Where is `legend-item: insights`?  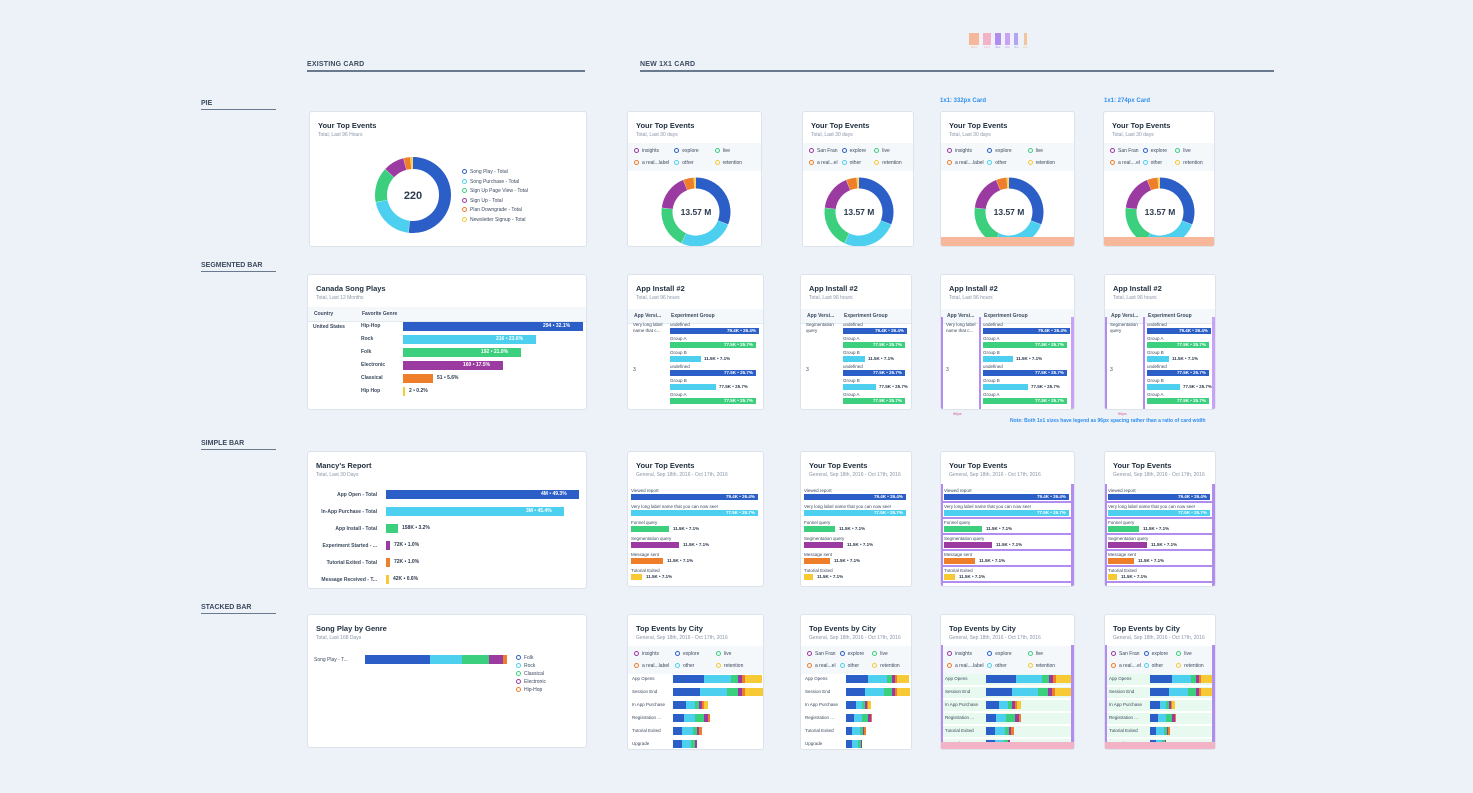 legend-item: insights is located at coordinates (967, 654).